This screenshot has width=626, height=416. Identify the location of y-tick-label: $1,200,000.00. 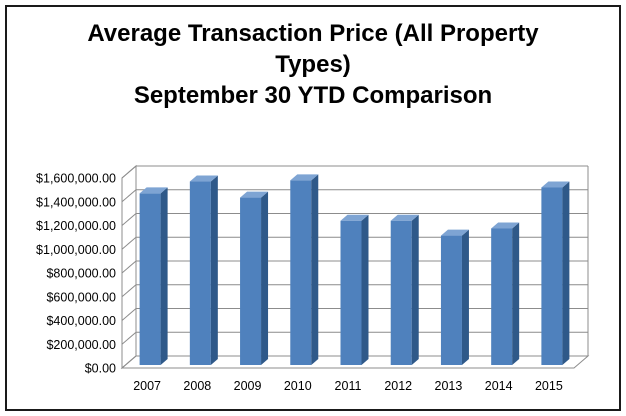
(76, 226).